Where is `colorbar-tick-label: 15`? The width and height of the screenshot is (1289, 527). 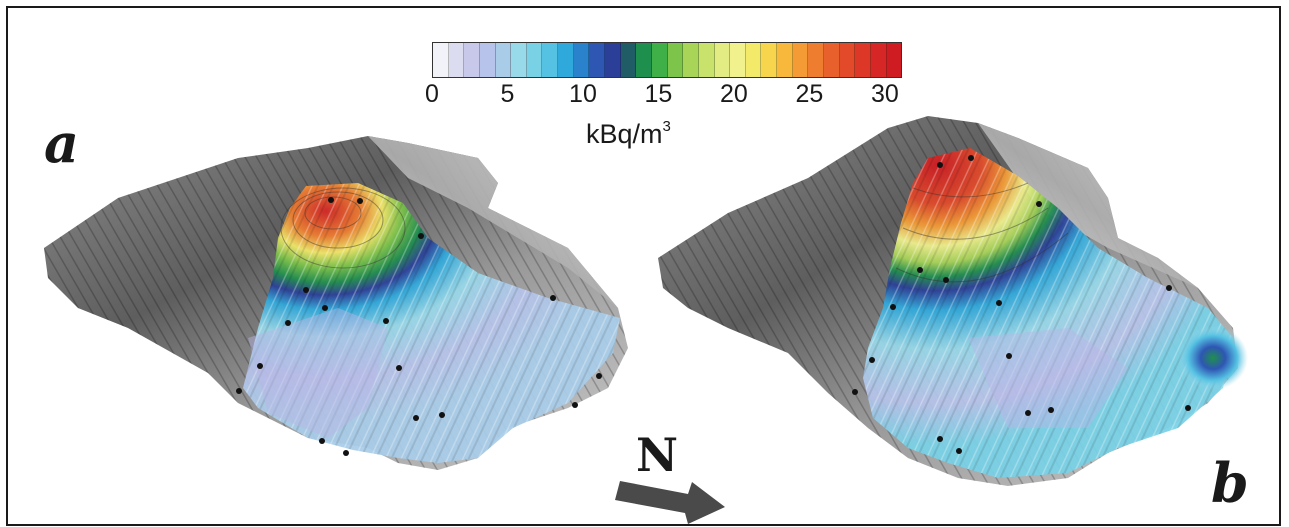
colorbar-tick-label: 15 is located at coordinates (658, 94).